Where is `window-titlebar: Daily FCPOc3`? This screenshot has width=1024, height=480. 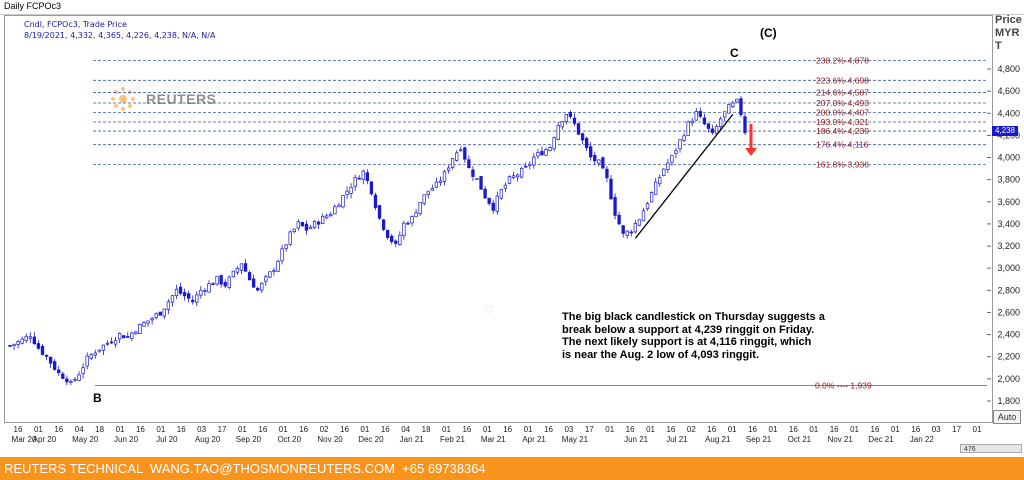 window-titlebar: Daily FCPOc3 is located at coordinates (512, 7).